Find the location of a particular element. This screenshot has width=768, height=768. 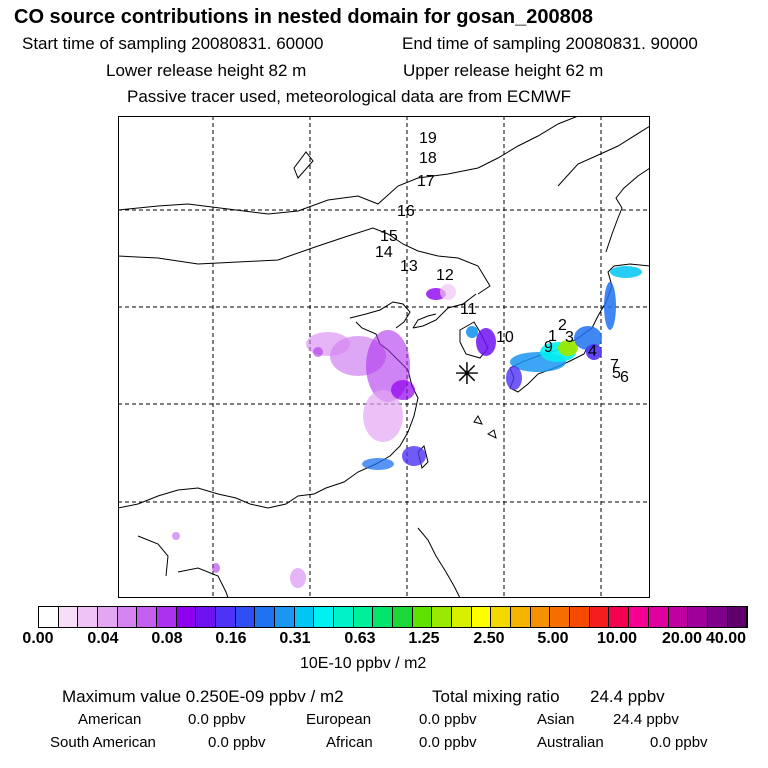

colorbar is located at coordinates (393, 617).